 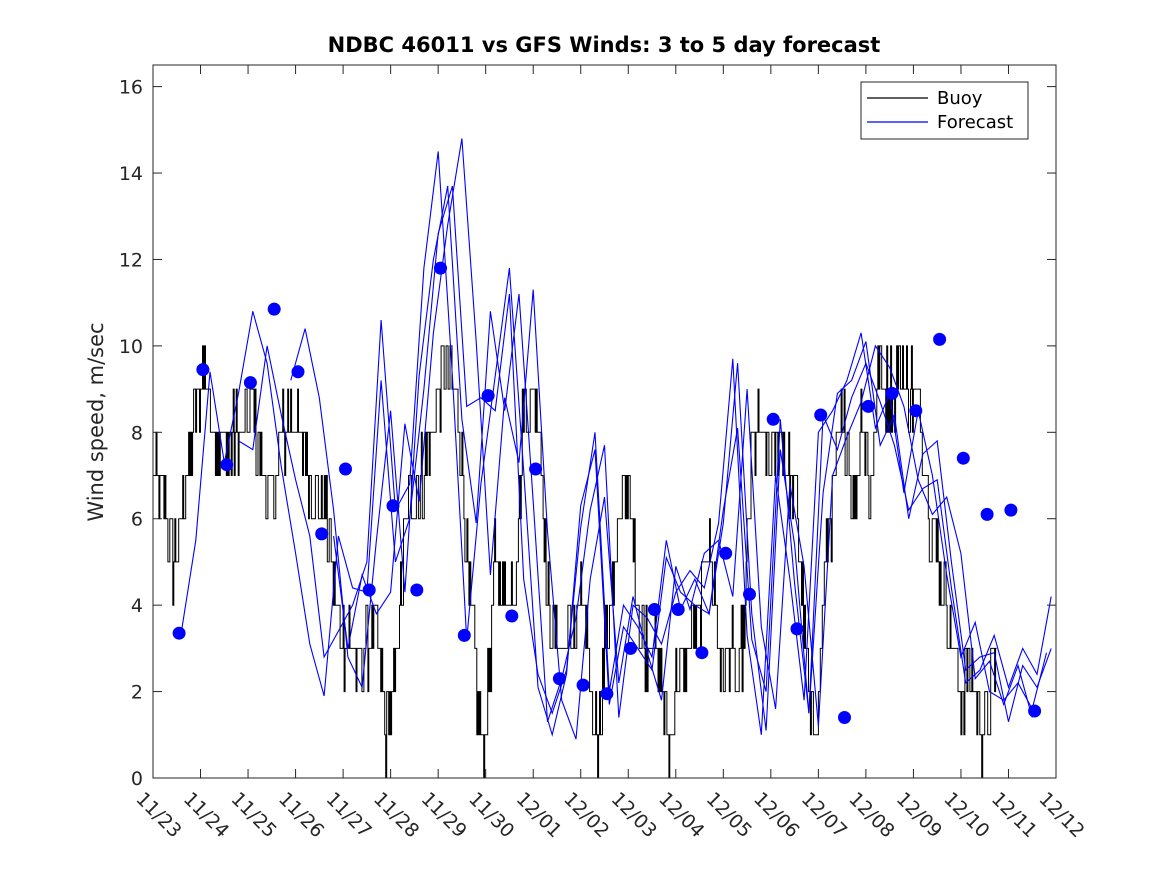 What do you see at coordinates (137, 779) in the screenshot?
I see `y-tick-label: 0` at bounding box center [137, 779].